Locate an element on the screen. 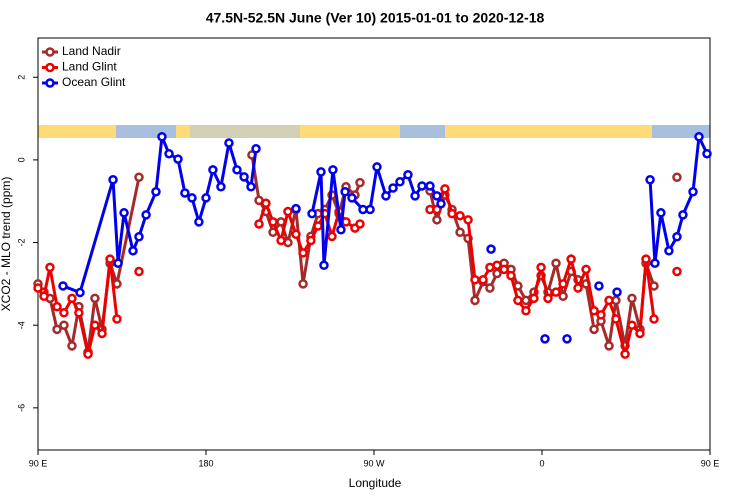 The image size is (750, 500). y-axis-label: XCO2 - MLO trend (ppm) is located at coordinates (6, 244).